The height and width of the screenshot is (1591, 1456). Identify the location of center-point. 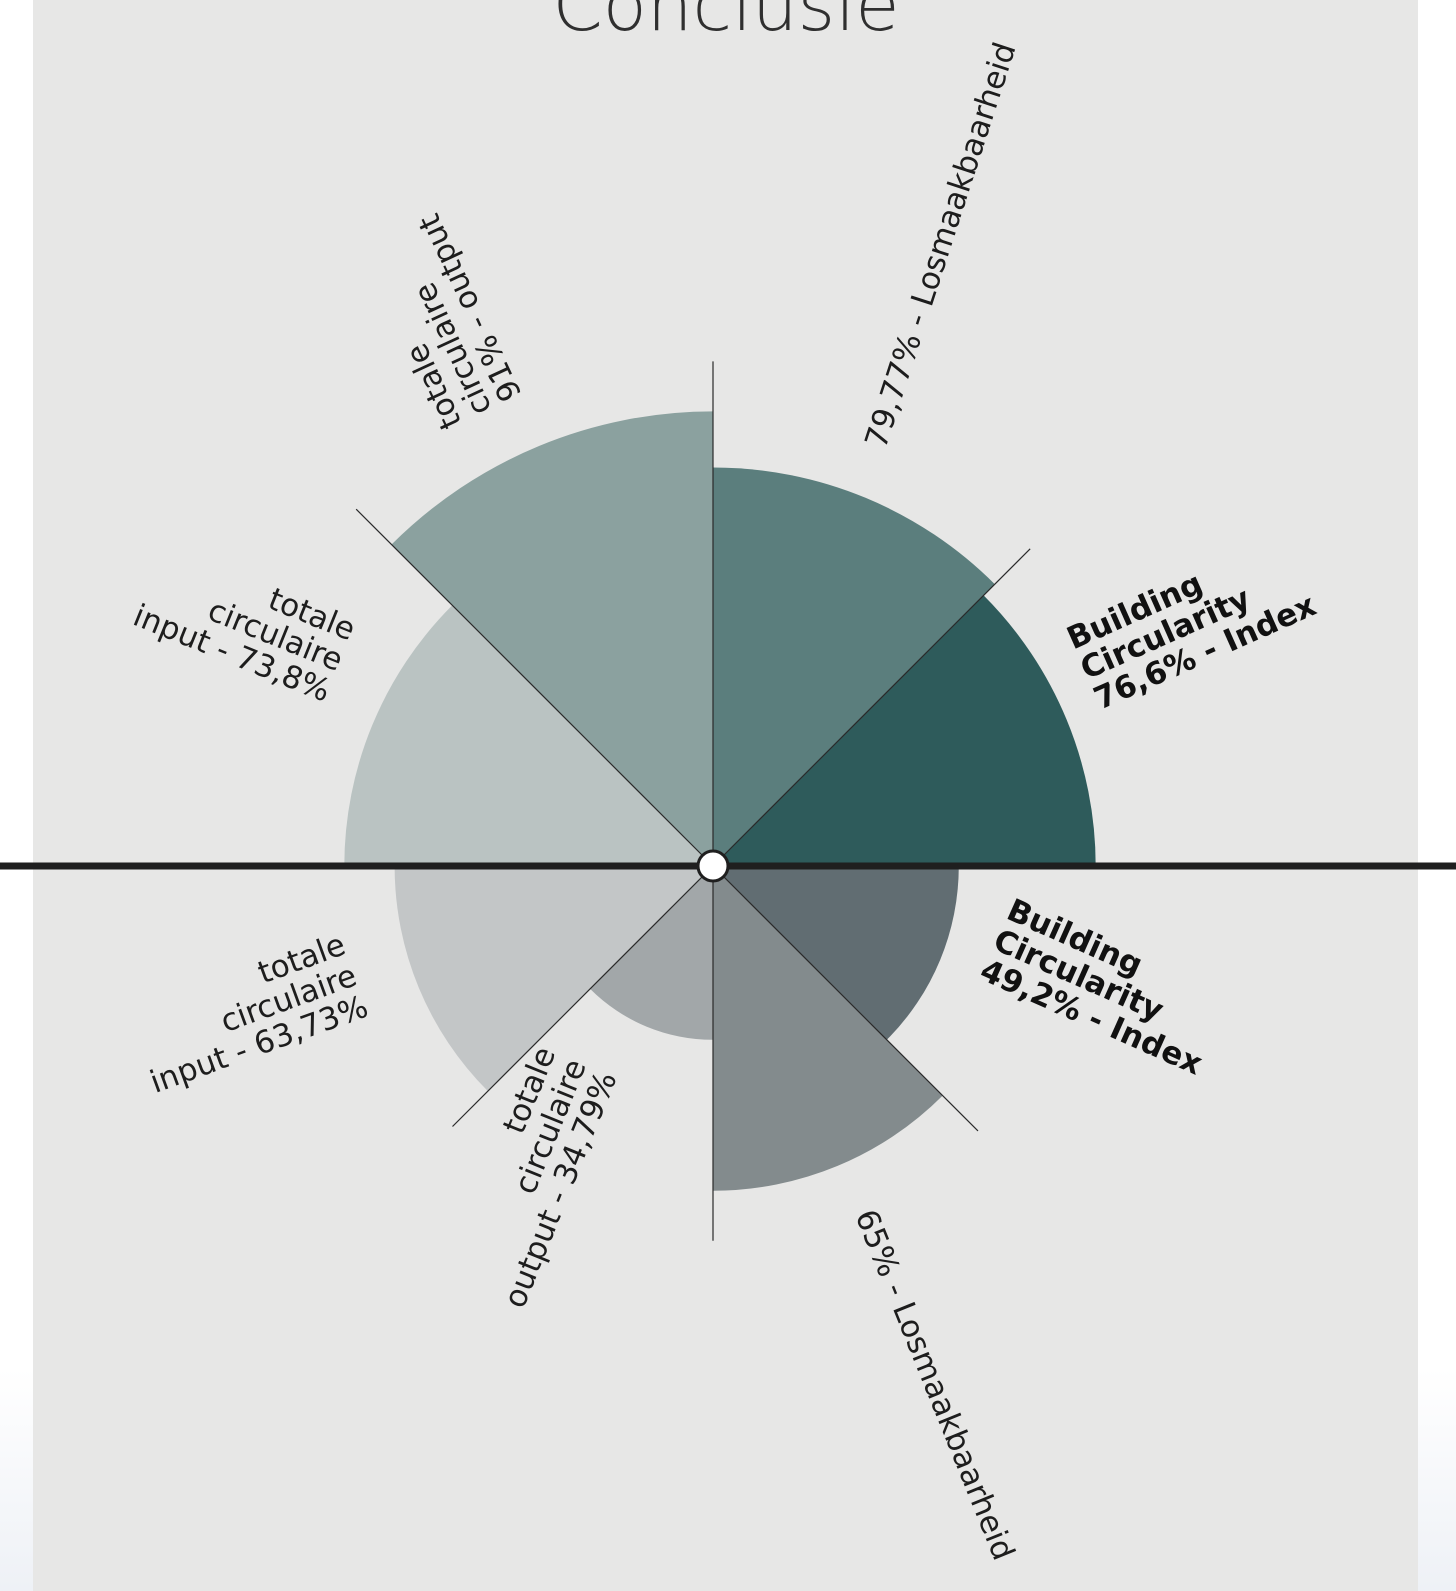
(713, 866).